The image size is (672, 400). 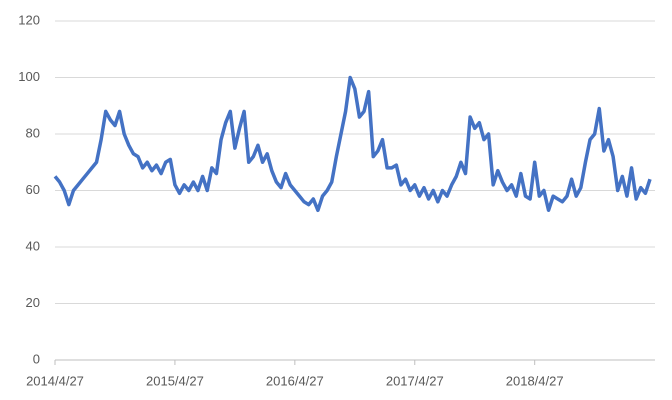 I want to click on y-tick-label: 0, so click(x=36, y=358).